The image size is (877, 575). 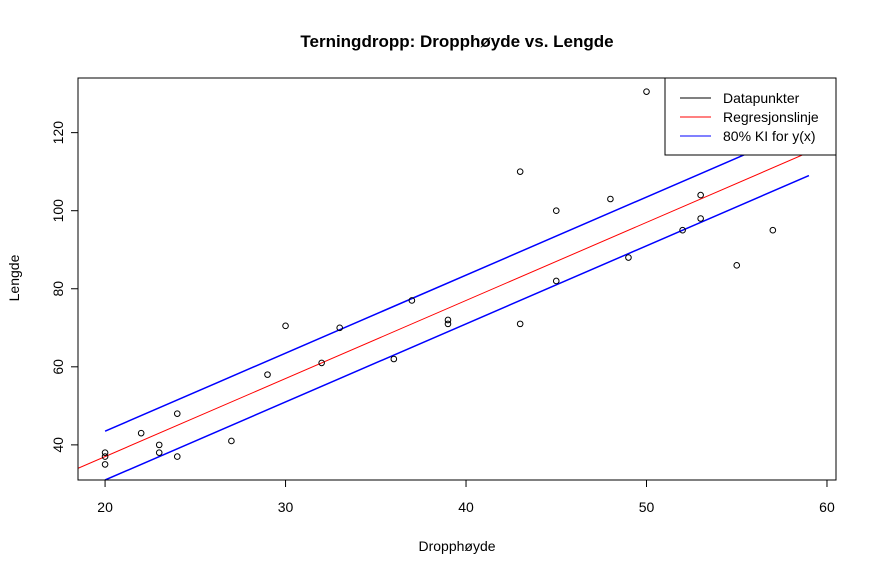 I want to click on y-tick-label: 40, so click(x=58, y=445).